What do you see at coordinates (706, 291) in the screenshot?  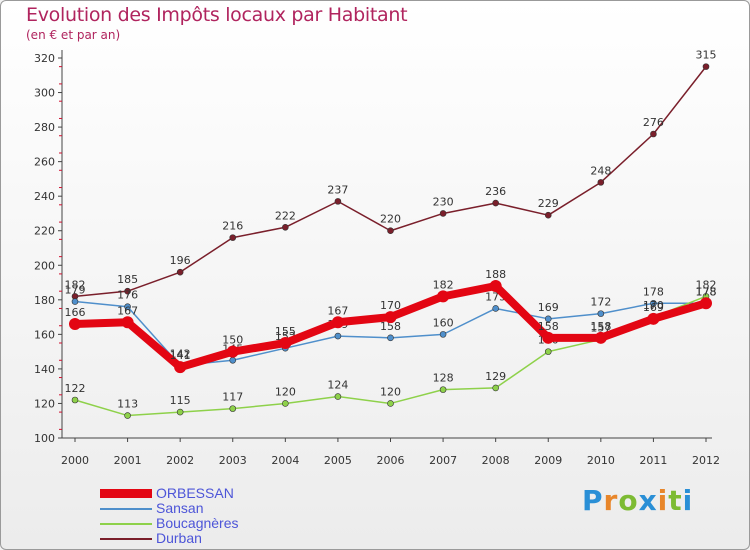 I see `data-label-orbessan: 178` at bounding box center [706, 291].